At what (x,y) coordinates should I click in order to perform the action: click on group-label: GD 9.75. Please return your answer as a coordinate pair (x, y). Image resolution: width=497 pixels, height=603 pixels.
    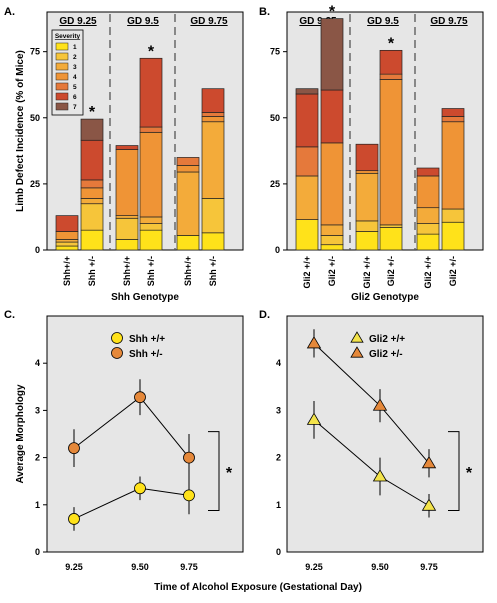
    Looking at the image, I should click on (449, 21).